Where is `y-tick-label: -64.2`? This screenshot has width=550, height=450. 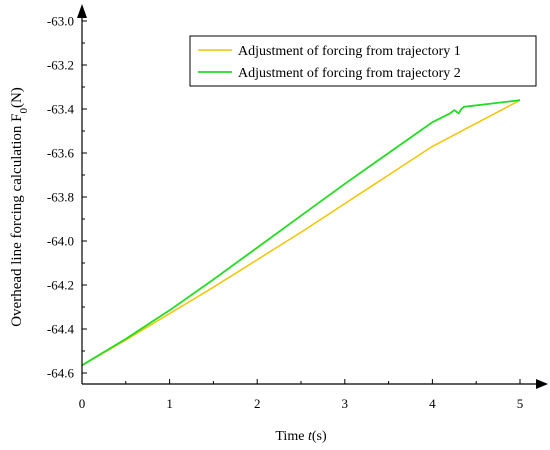 y-tick-label: -64.2 is located at coordinates (60, 285).